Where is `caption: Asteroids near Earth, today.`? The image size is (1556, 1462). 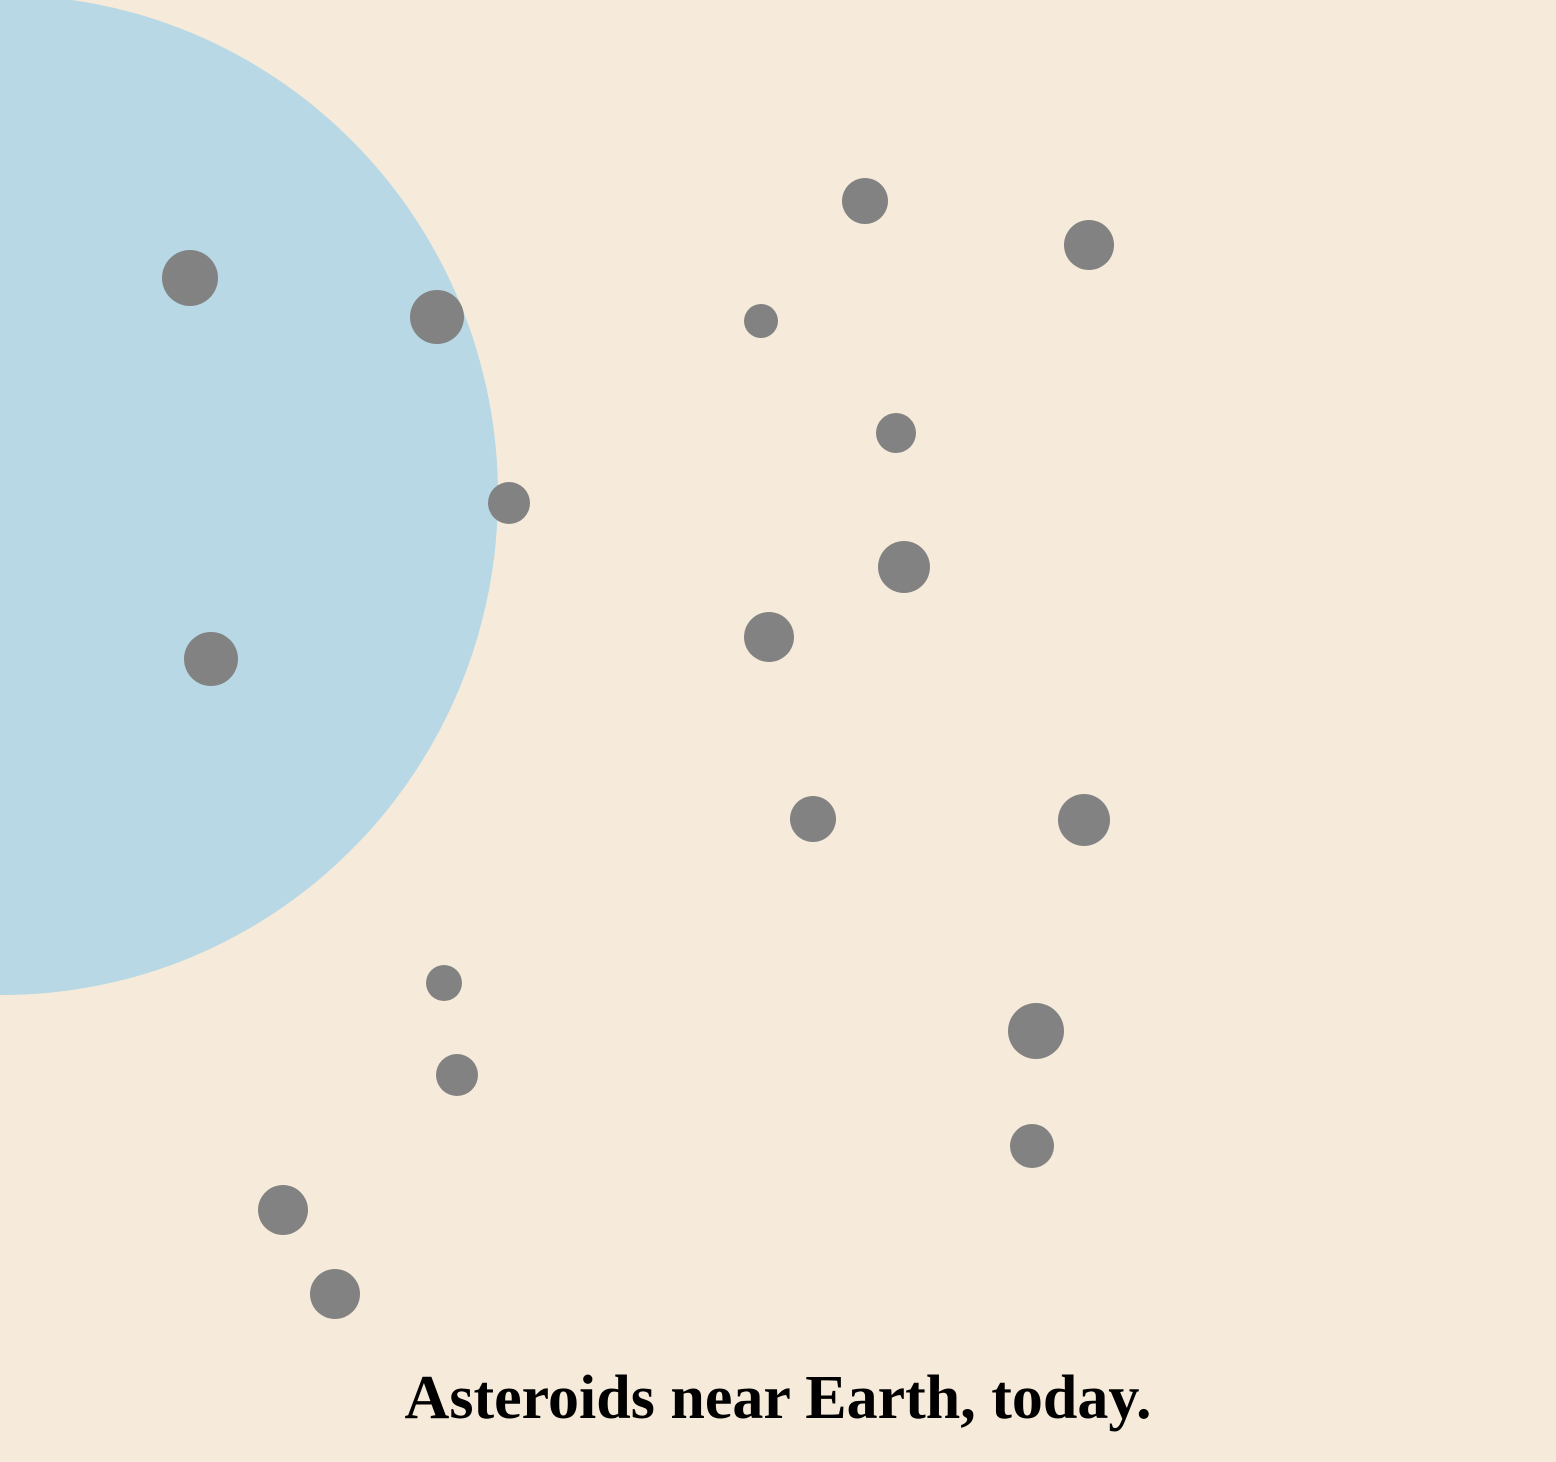
caption: Asteroids near Earth, today. is located at coordinates (778, 1398).